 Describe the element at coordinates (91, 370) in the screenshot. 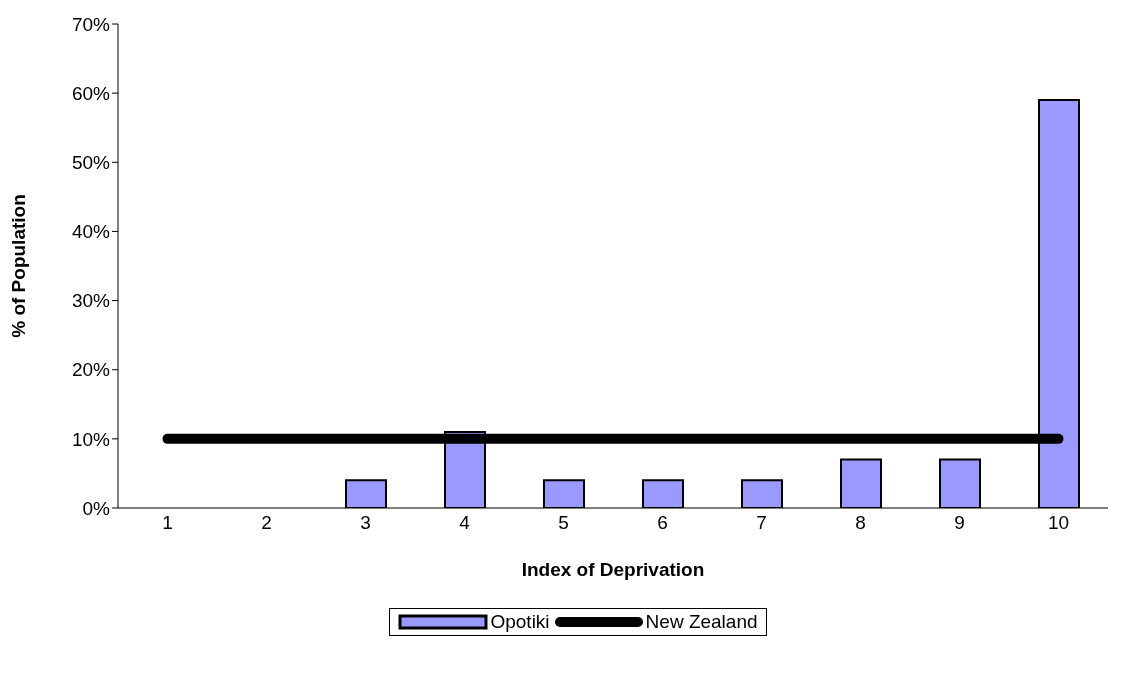

I see `y-tick-label: 20%` at that location.